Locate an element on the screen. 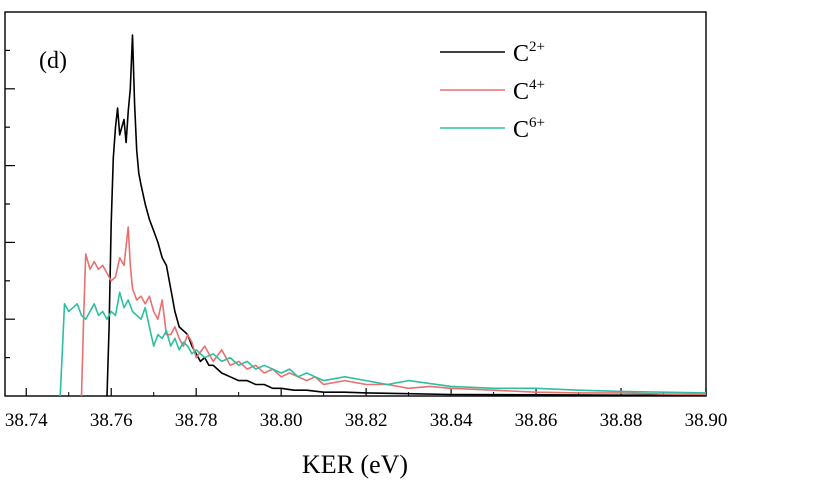  y-axis-ticks is located at coordinates (10, 204).